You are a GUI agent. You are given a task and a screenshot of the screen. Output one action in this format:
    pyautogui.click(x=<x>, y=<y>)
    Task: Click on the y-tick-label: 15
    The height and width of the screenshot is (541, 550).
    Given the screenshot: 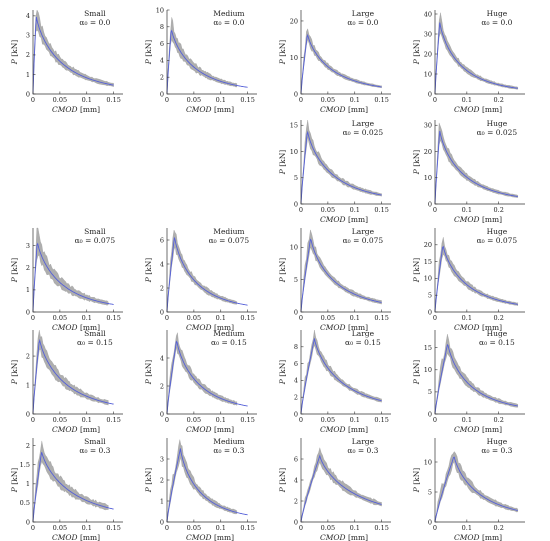 What is the action you would take?
    pyautogui.click(x=428, y=262)
    